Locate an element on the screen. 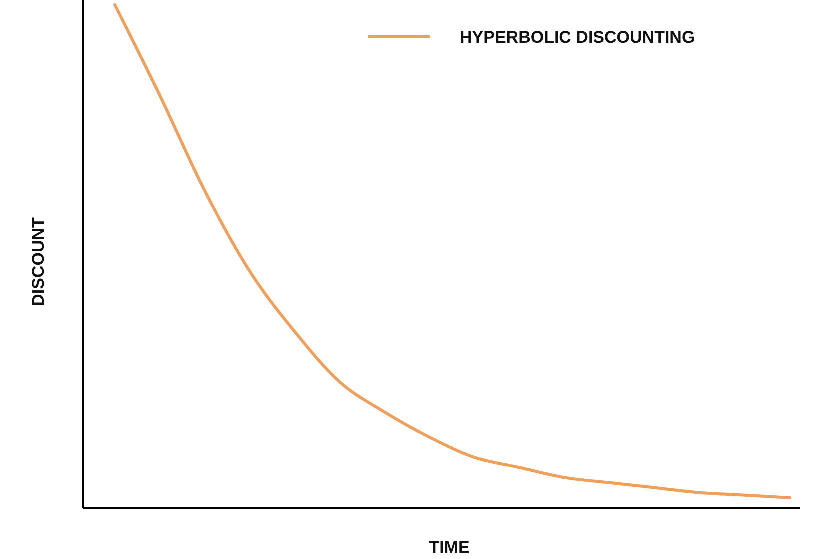  legend-label: HYPERBOLIC DISCOUNTING is located at coordinates (578, 37).